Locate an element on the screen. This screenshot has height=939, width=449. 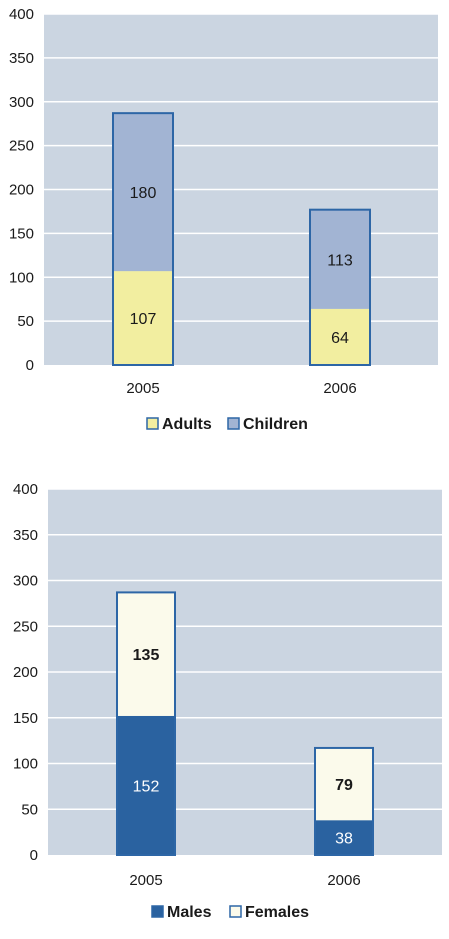
legend-label-females: Females is located at coordinates (277, 912).